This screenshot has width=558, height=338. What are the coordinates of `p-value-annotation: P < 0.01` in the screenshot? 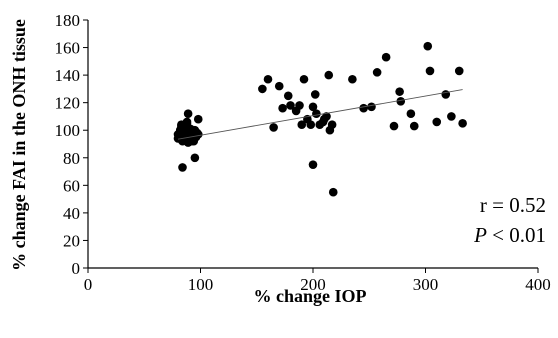 It's located at (509, 235).